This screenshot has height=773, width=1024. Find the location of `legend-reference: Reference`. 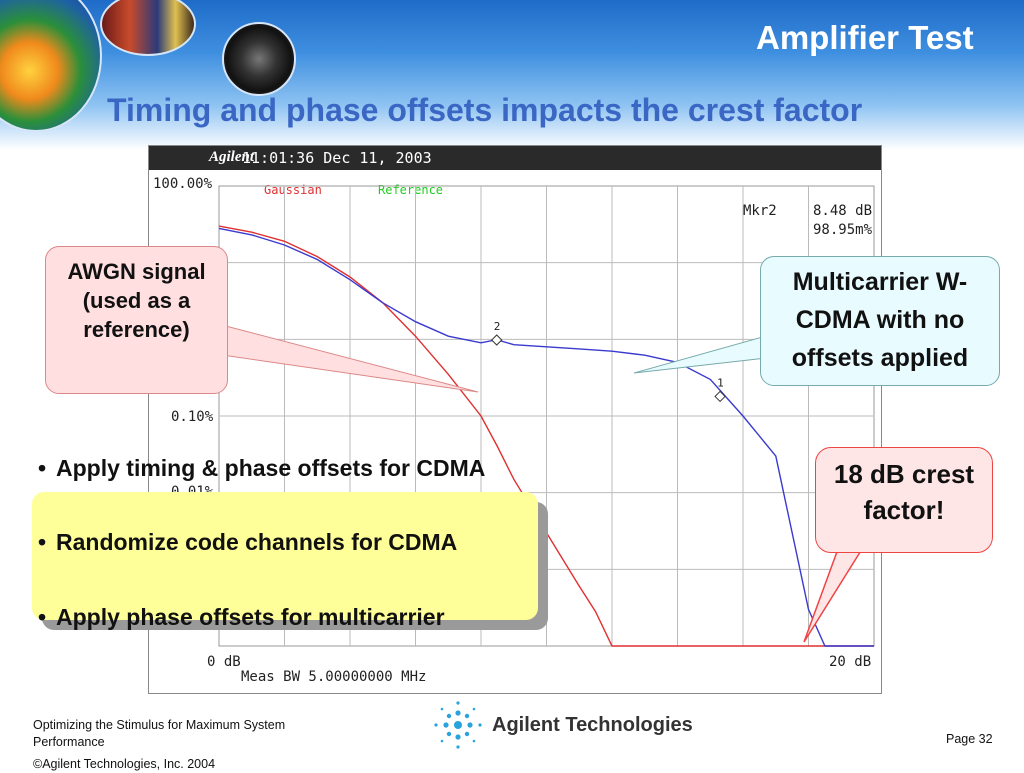

legend-reference: Reference is located at coordinates (411, 190).